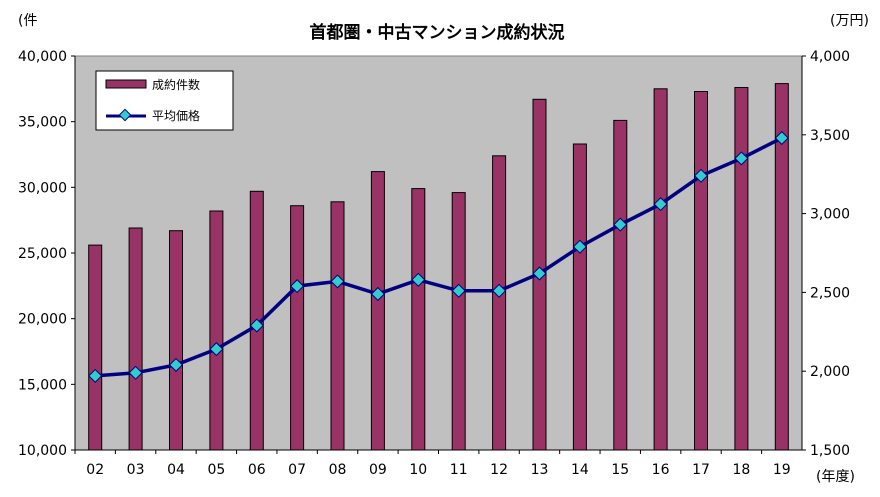 Image resolution: width=880 pixels, height=497 pixels. I want to click on x-tick-label: 05, so click(216, 470).